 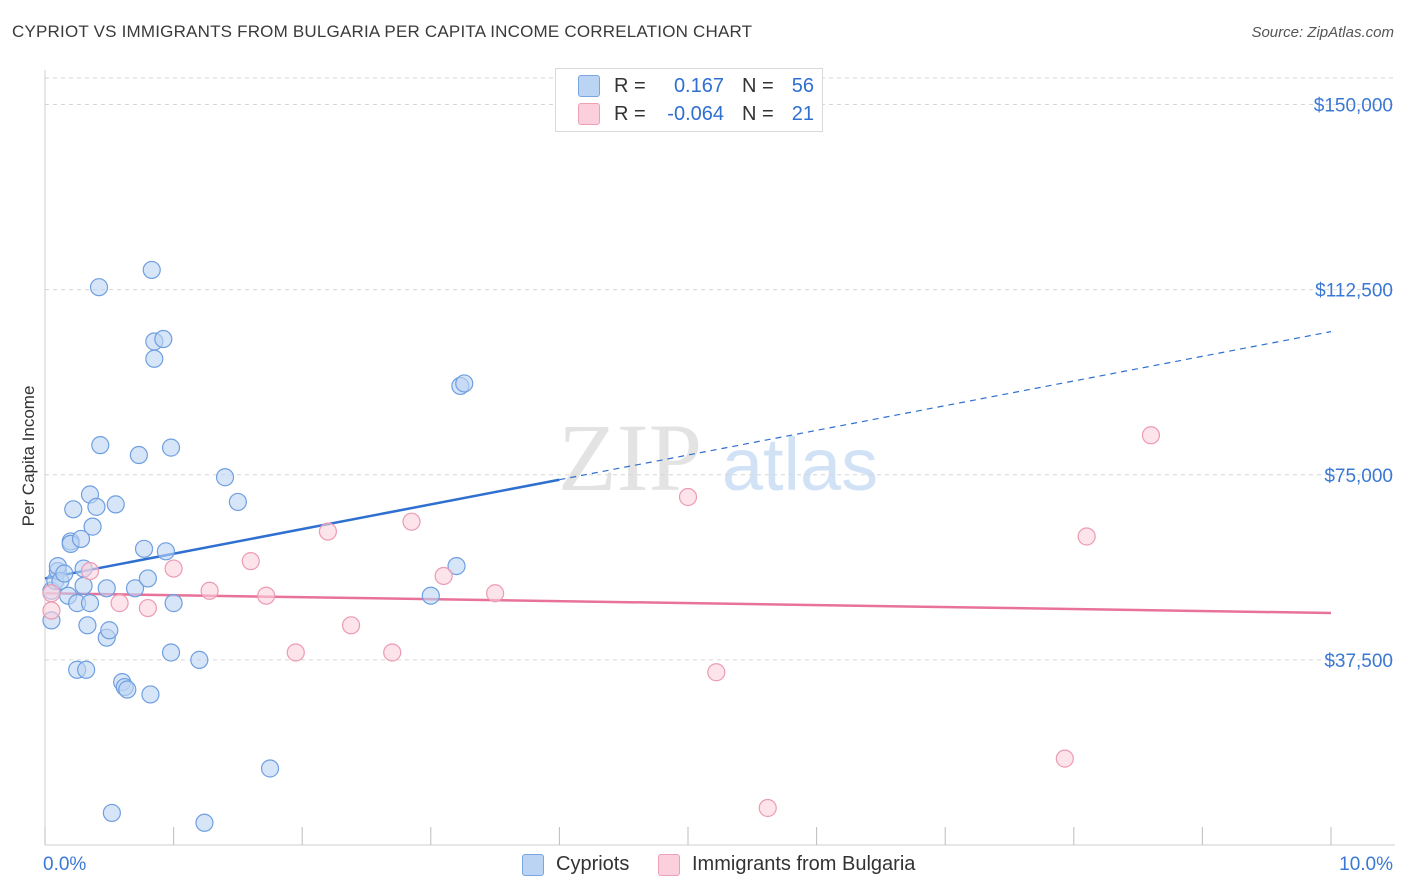 What do you see at coordinates (302, 529) in the screenshot?
I see `trend-line-cypriots` at bounding box center [302, 529].